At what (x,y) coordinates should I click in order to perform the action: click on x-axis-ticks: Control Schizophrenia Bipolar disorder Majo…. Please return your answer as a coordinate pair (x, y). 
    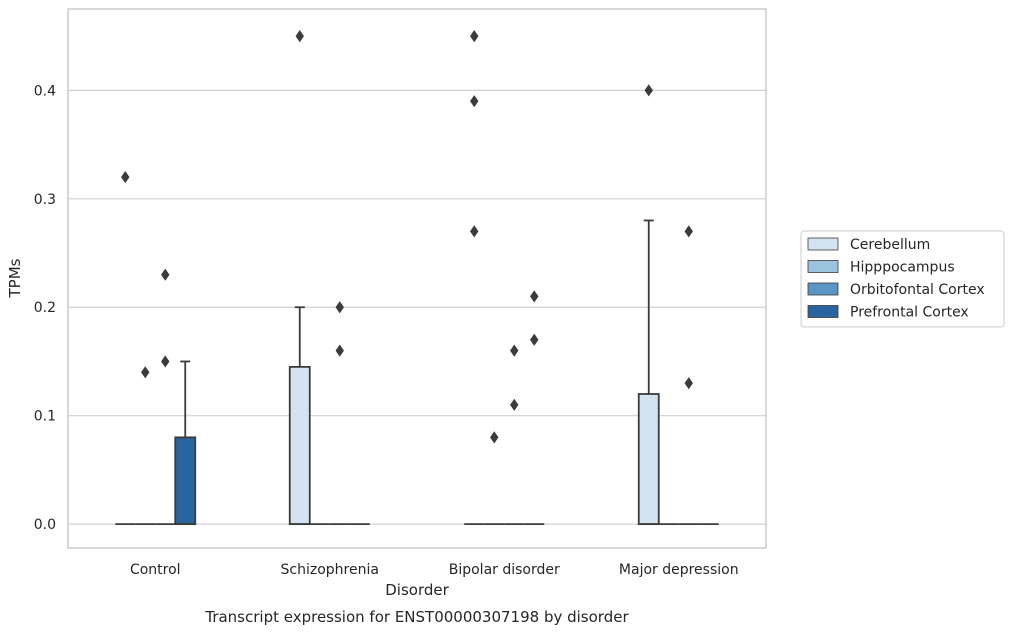
    Looking at the image, I should click on (434, 570).